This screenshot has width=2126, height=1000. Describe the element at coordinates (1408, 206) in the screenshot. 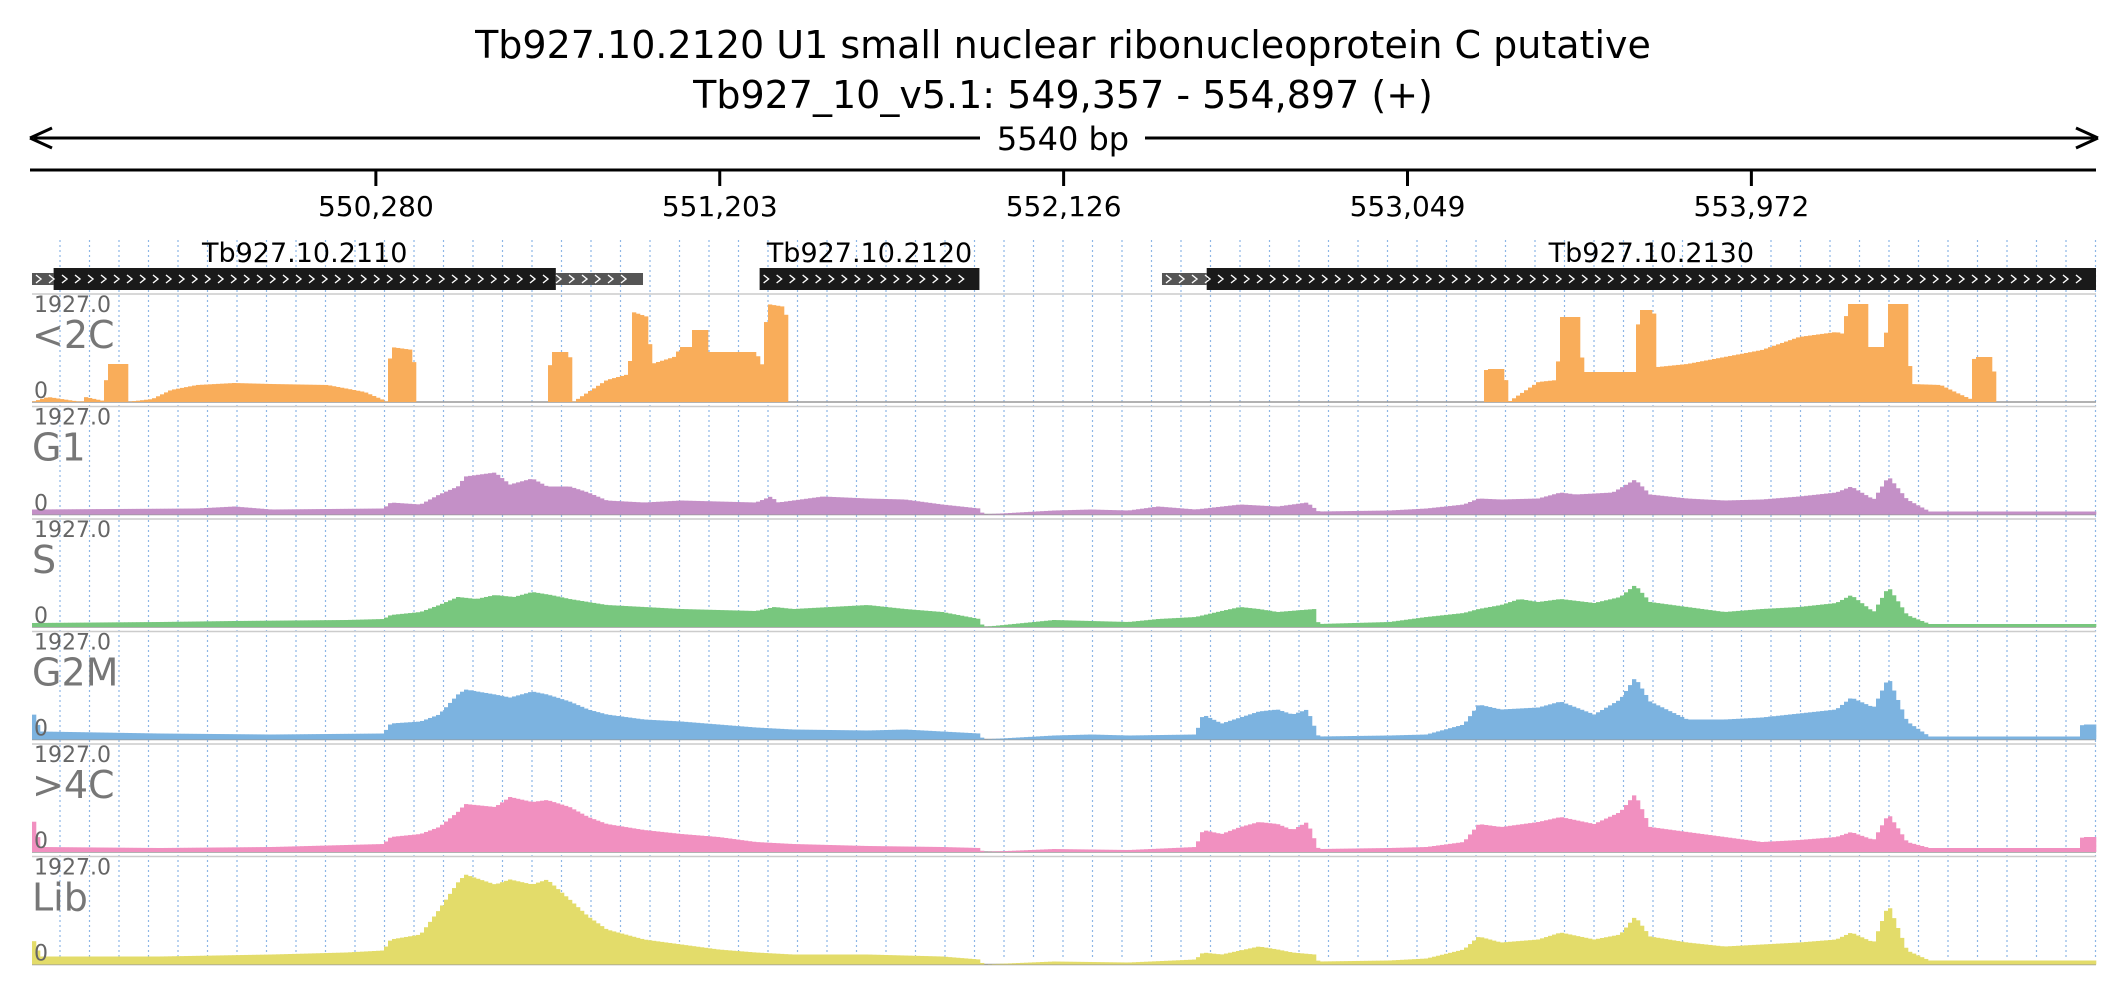

I see `axis-tick-label: 553,049` at that location.